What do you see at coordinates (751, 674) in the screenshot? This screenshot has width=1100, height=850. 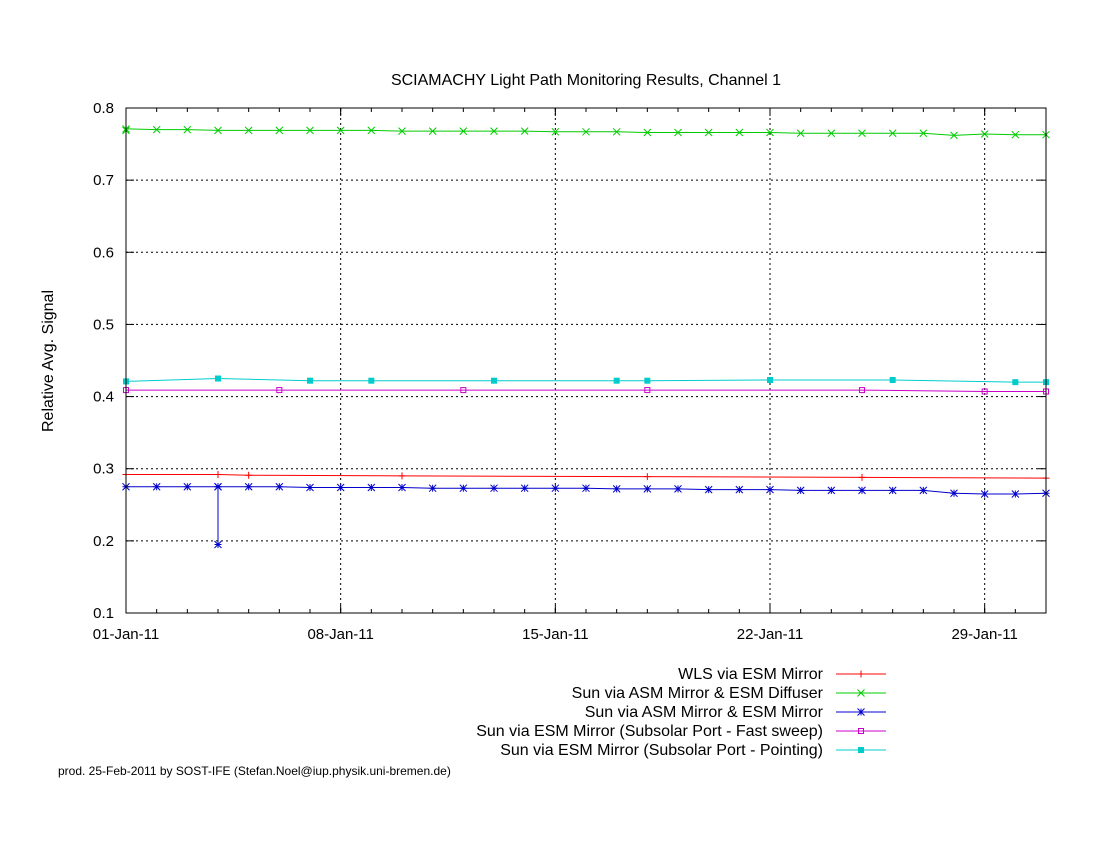 I see `legend-label: WLS via ESM Mirror` at bounding box center [751, 674].